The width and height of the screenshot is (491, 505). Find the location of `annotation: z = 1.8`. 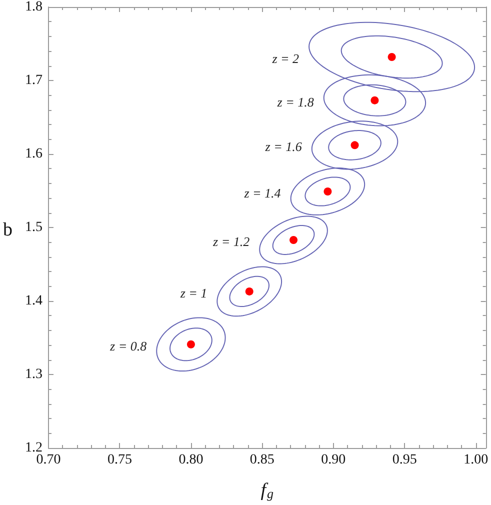

annotation: z = 1.8 is located at coordinates (295, 102).